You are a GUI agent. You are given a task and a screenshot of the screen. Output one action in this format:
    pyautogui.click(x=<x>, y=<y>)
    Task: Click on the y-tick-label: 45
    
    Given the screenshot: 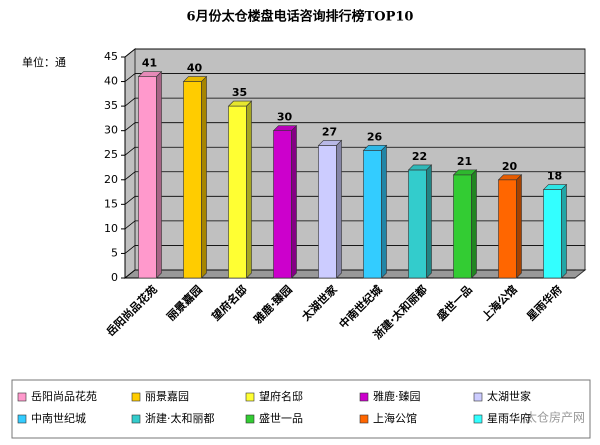 What is the action you would take?
    pyautogui.click(x=111, y=56)
    